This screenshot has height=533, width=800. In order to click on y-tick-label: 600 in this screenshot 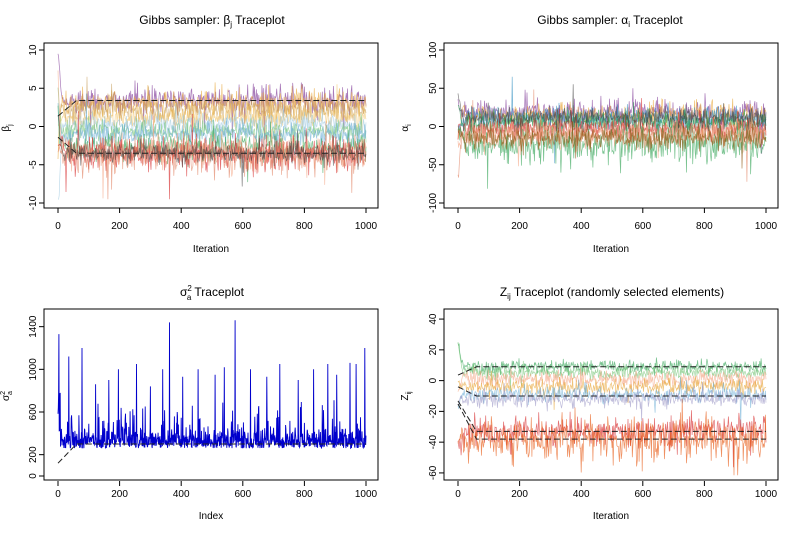, I will do `click(33, 411)`.